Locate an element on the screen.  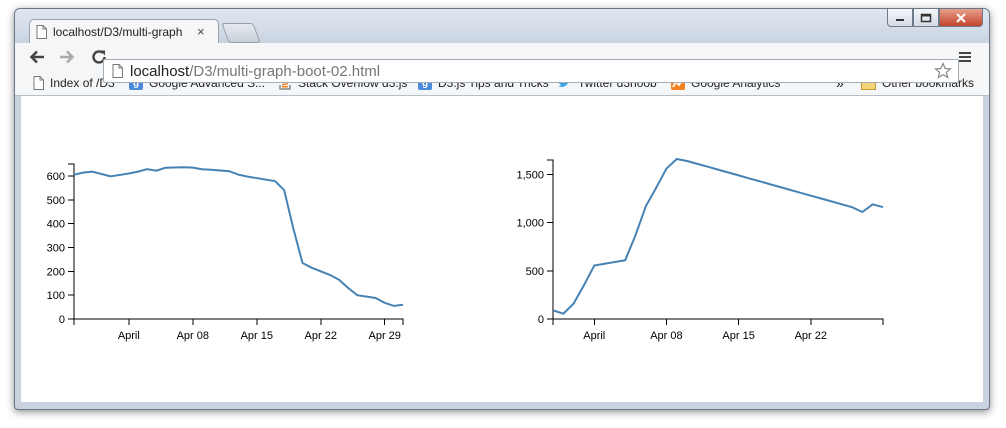
forward-arrow-icon is located at coordinates (67, 57).